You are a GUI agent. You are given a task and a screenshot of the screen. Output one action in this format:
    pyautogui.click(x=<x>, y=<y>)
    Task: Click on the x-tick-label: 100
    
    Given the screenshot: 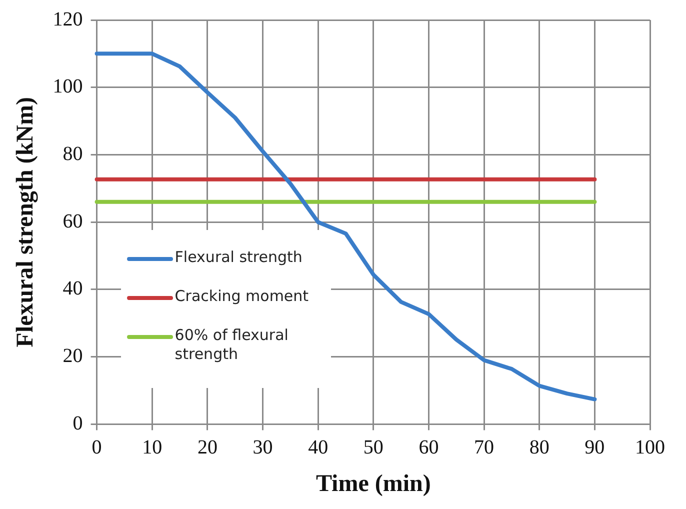 What is the action you would take?
    pyautogui.click(x=650, y=447)
    